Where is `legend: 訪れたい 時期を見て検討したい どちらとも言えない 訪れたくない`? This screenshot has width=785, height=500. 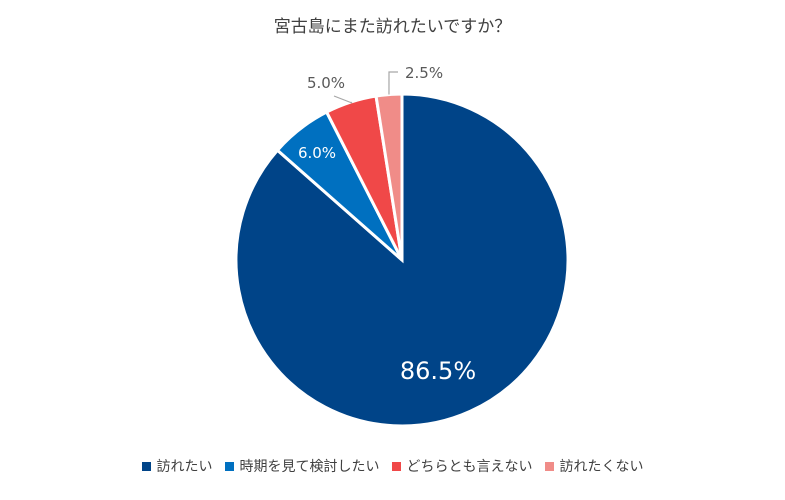
legend: 訪れたい 時期を見て検討したい どちらとも言えない 訪れたくない is located at coordinates (392, 466).